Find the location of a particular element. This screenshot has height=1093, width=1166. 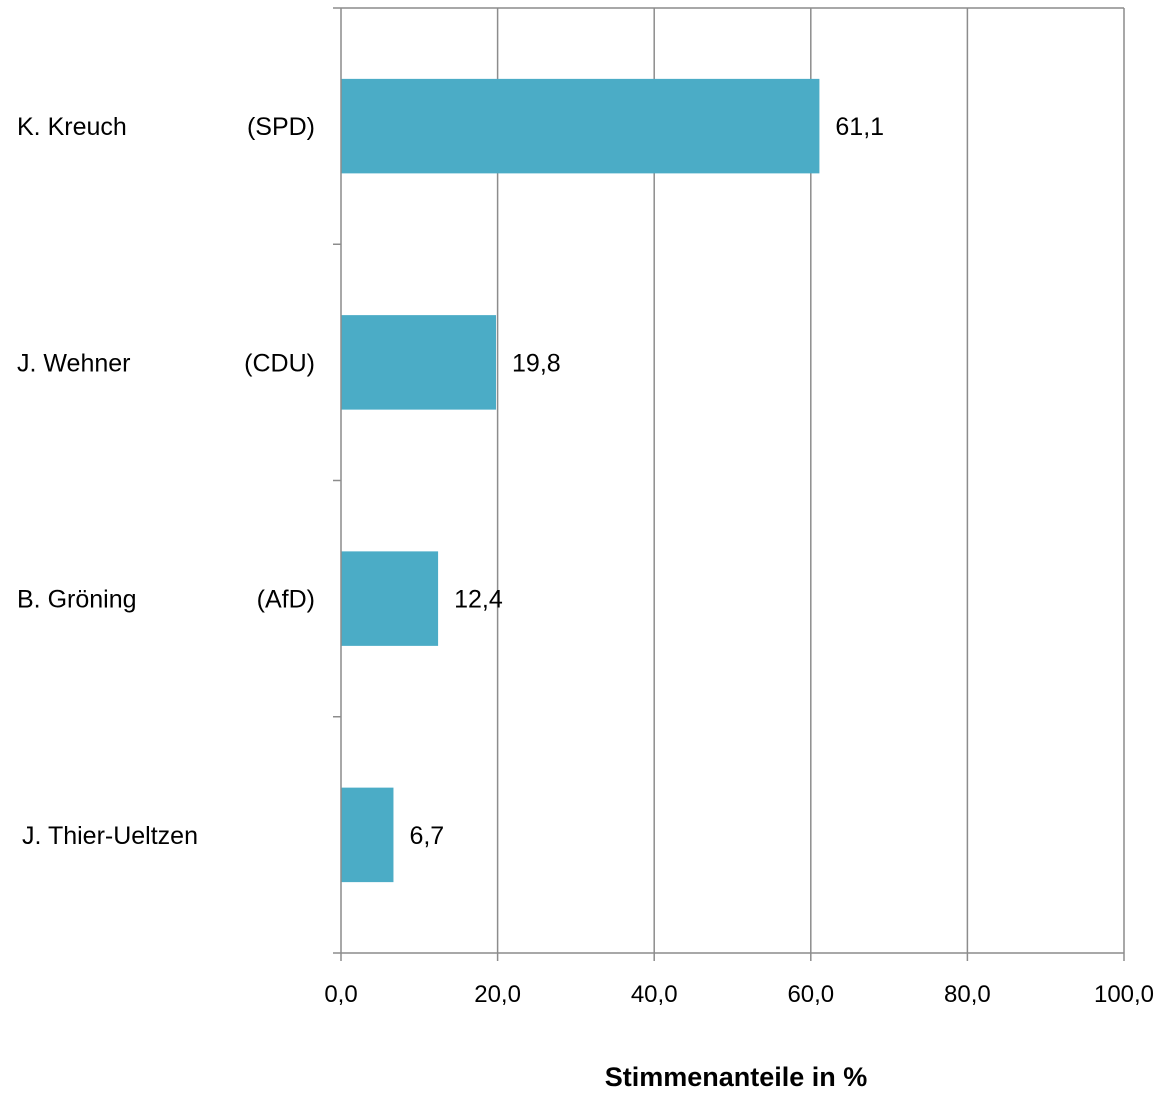

x-axis-title: Stimmenanteile in % is located at coordinates (736, 1077).